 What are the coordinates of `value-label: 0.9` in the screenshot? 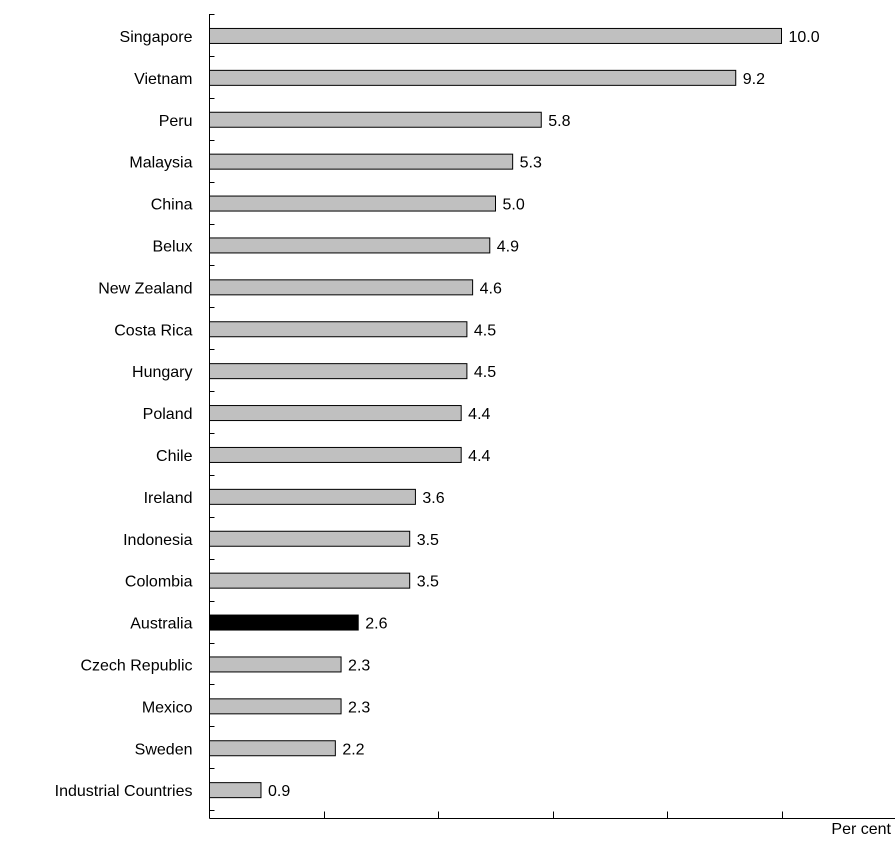 It's located at (279, 791).